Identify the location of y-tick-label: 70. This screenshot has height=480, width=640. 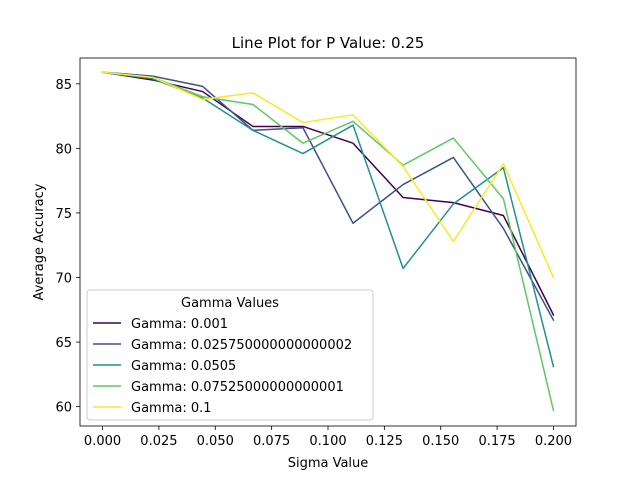
(63, 279).